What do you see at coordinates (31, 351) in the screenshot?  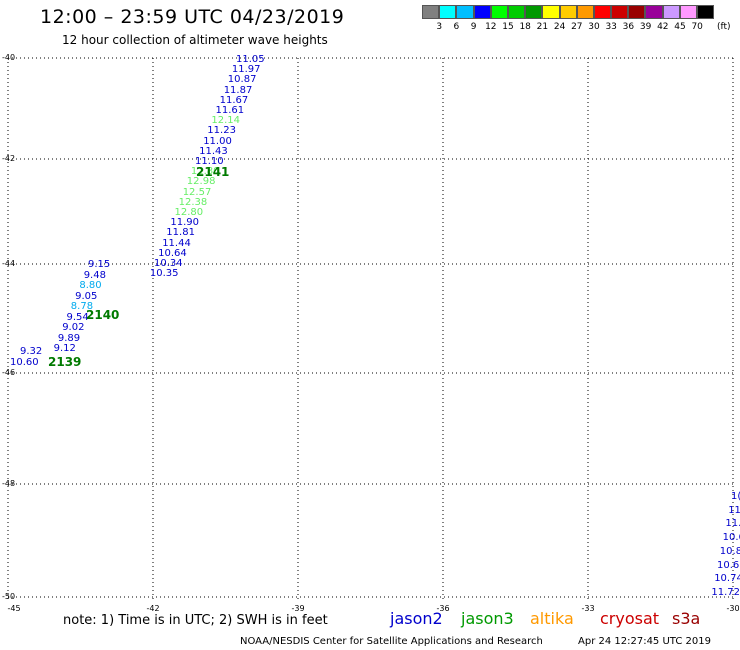 I see `wave-height-value: 9.32` at bounding box center [31, 351].